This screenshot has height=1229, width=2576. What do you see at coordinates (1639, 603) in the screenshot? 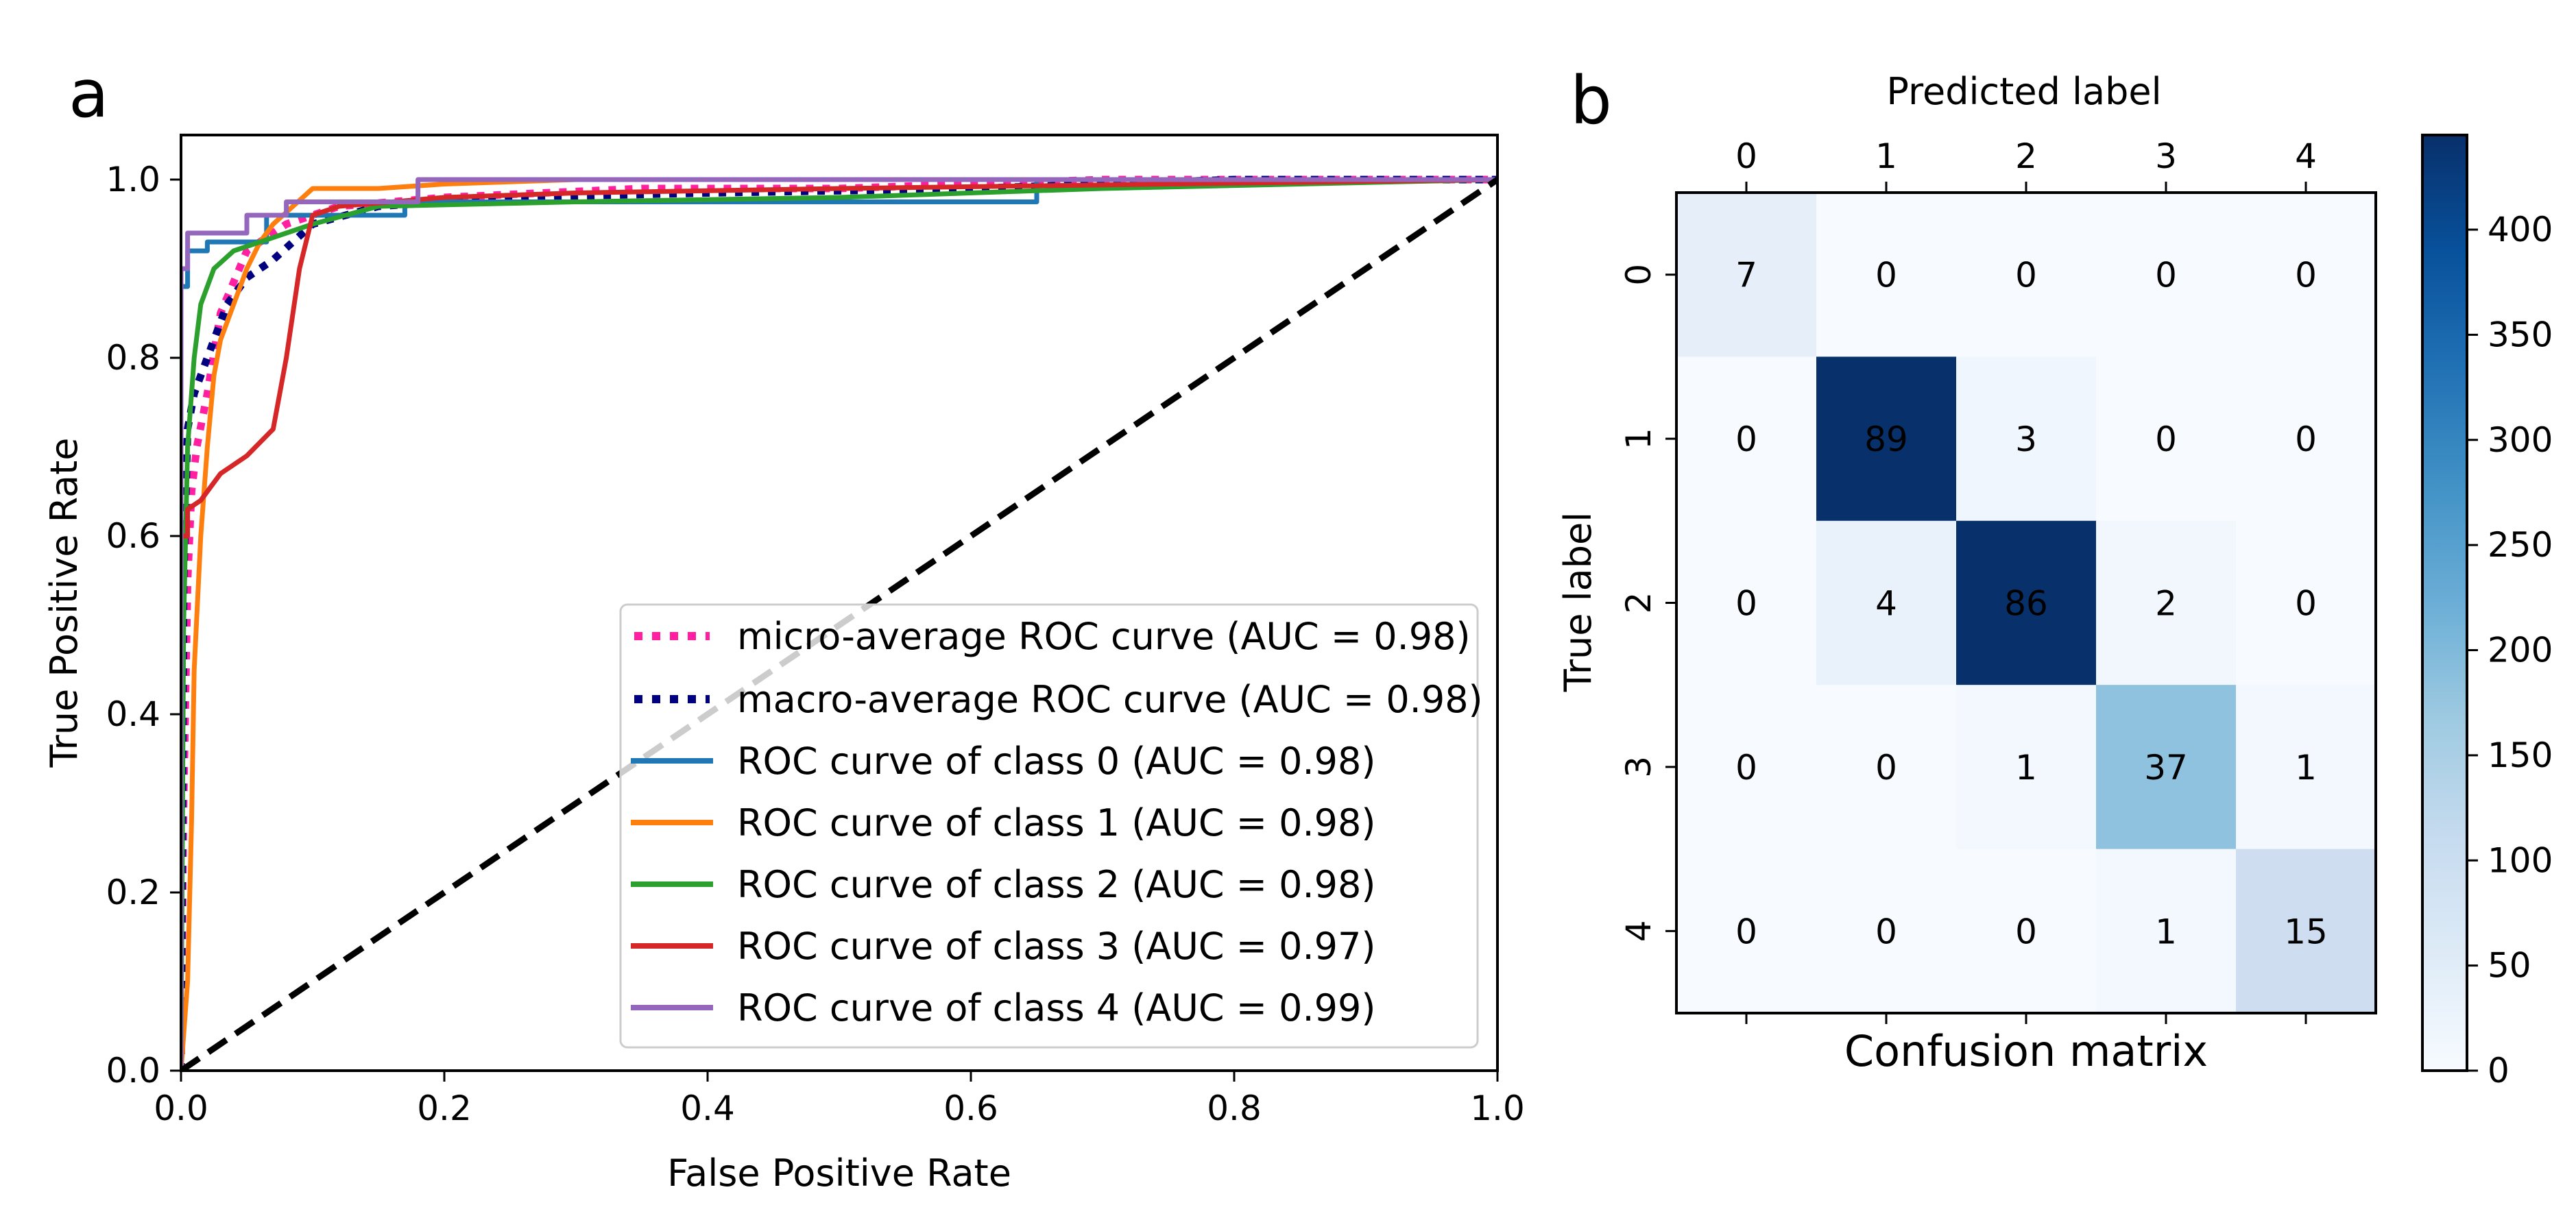
I see `cm-y-tick-label: 2` at bounding box center [1639, 603].